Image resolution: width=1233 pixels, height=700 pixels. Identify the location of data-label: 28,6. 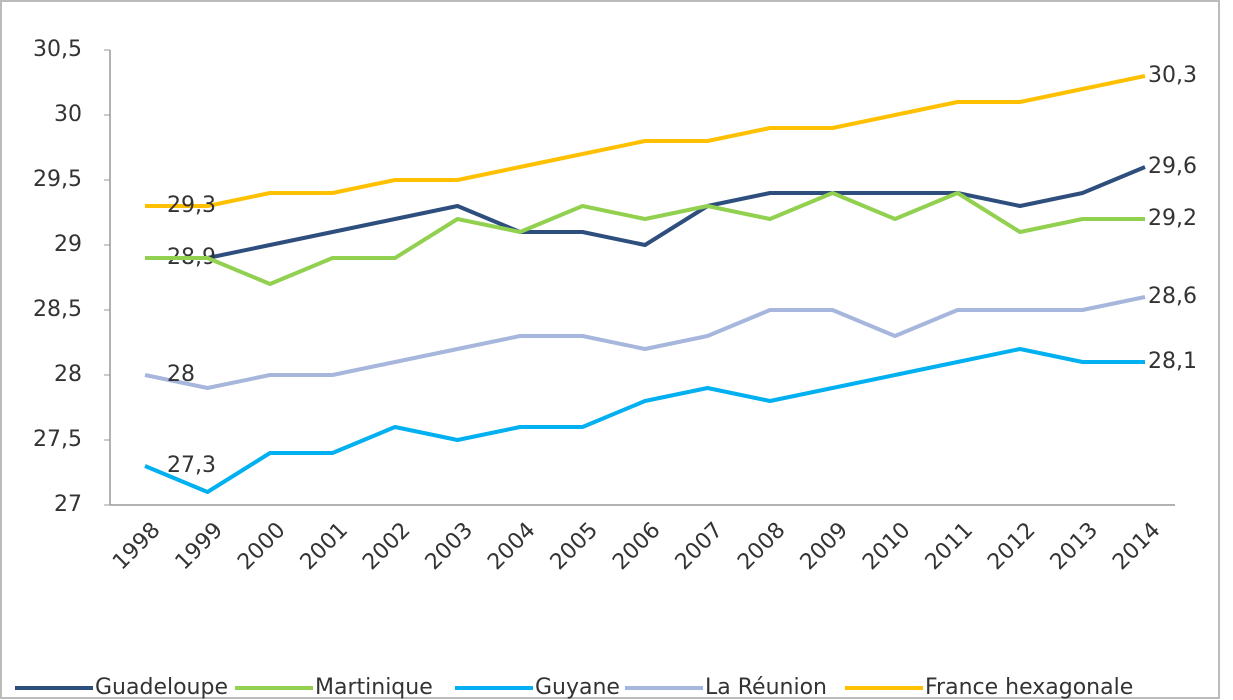
(1172, 296).